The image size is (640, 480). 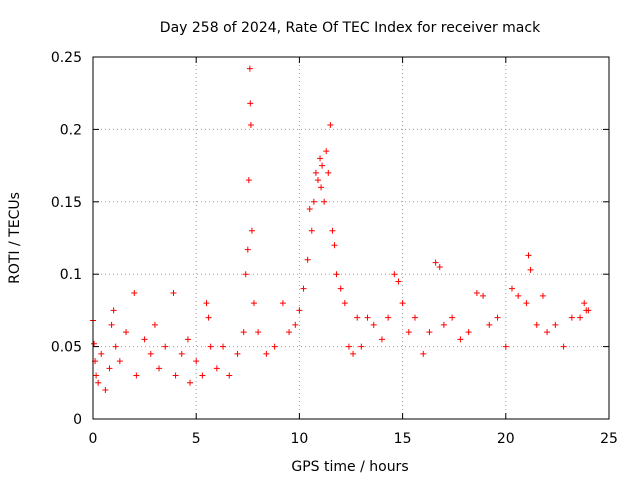 I want to click on y-tick-label: 0.25, so click(x=66, y=58).